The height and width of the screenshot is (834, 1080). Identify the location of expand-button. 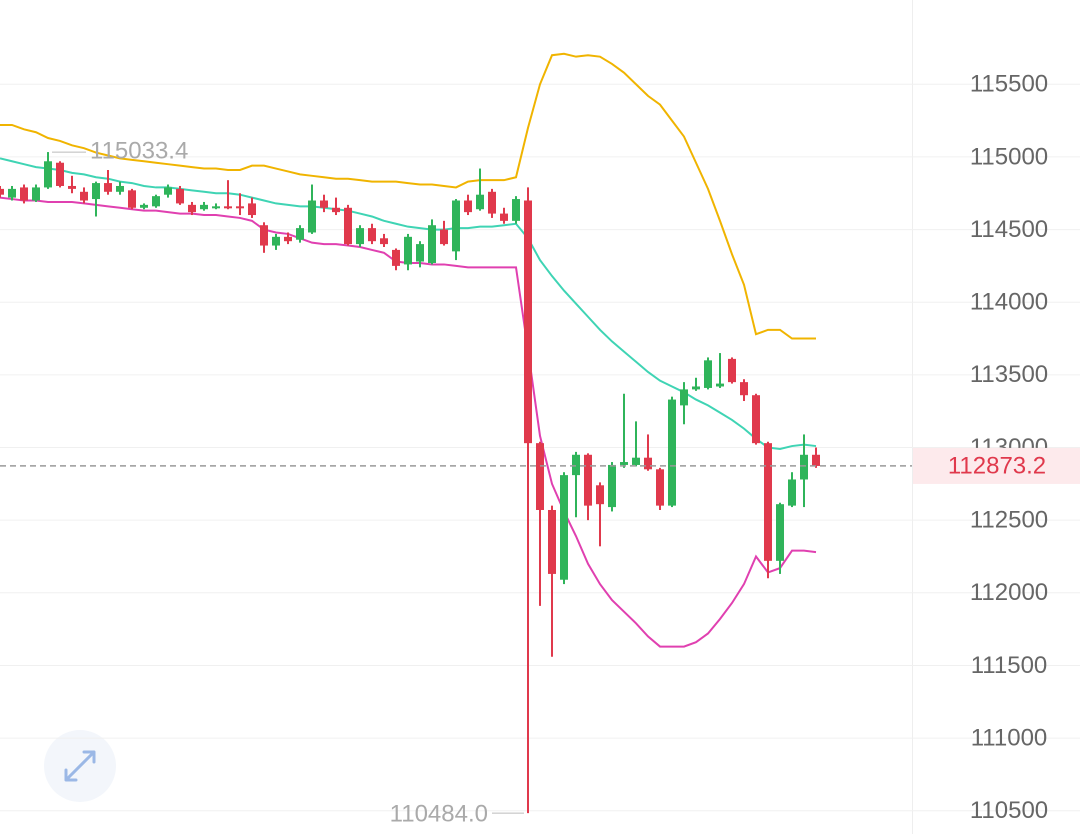
(80, 766).